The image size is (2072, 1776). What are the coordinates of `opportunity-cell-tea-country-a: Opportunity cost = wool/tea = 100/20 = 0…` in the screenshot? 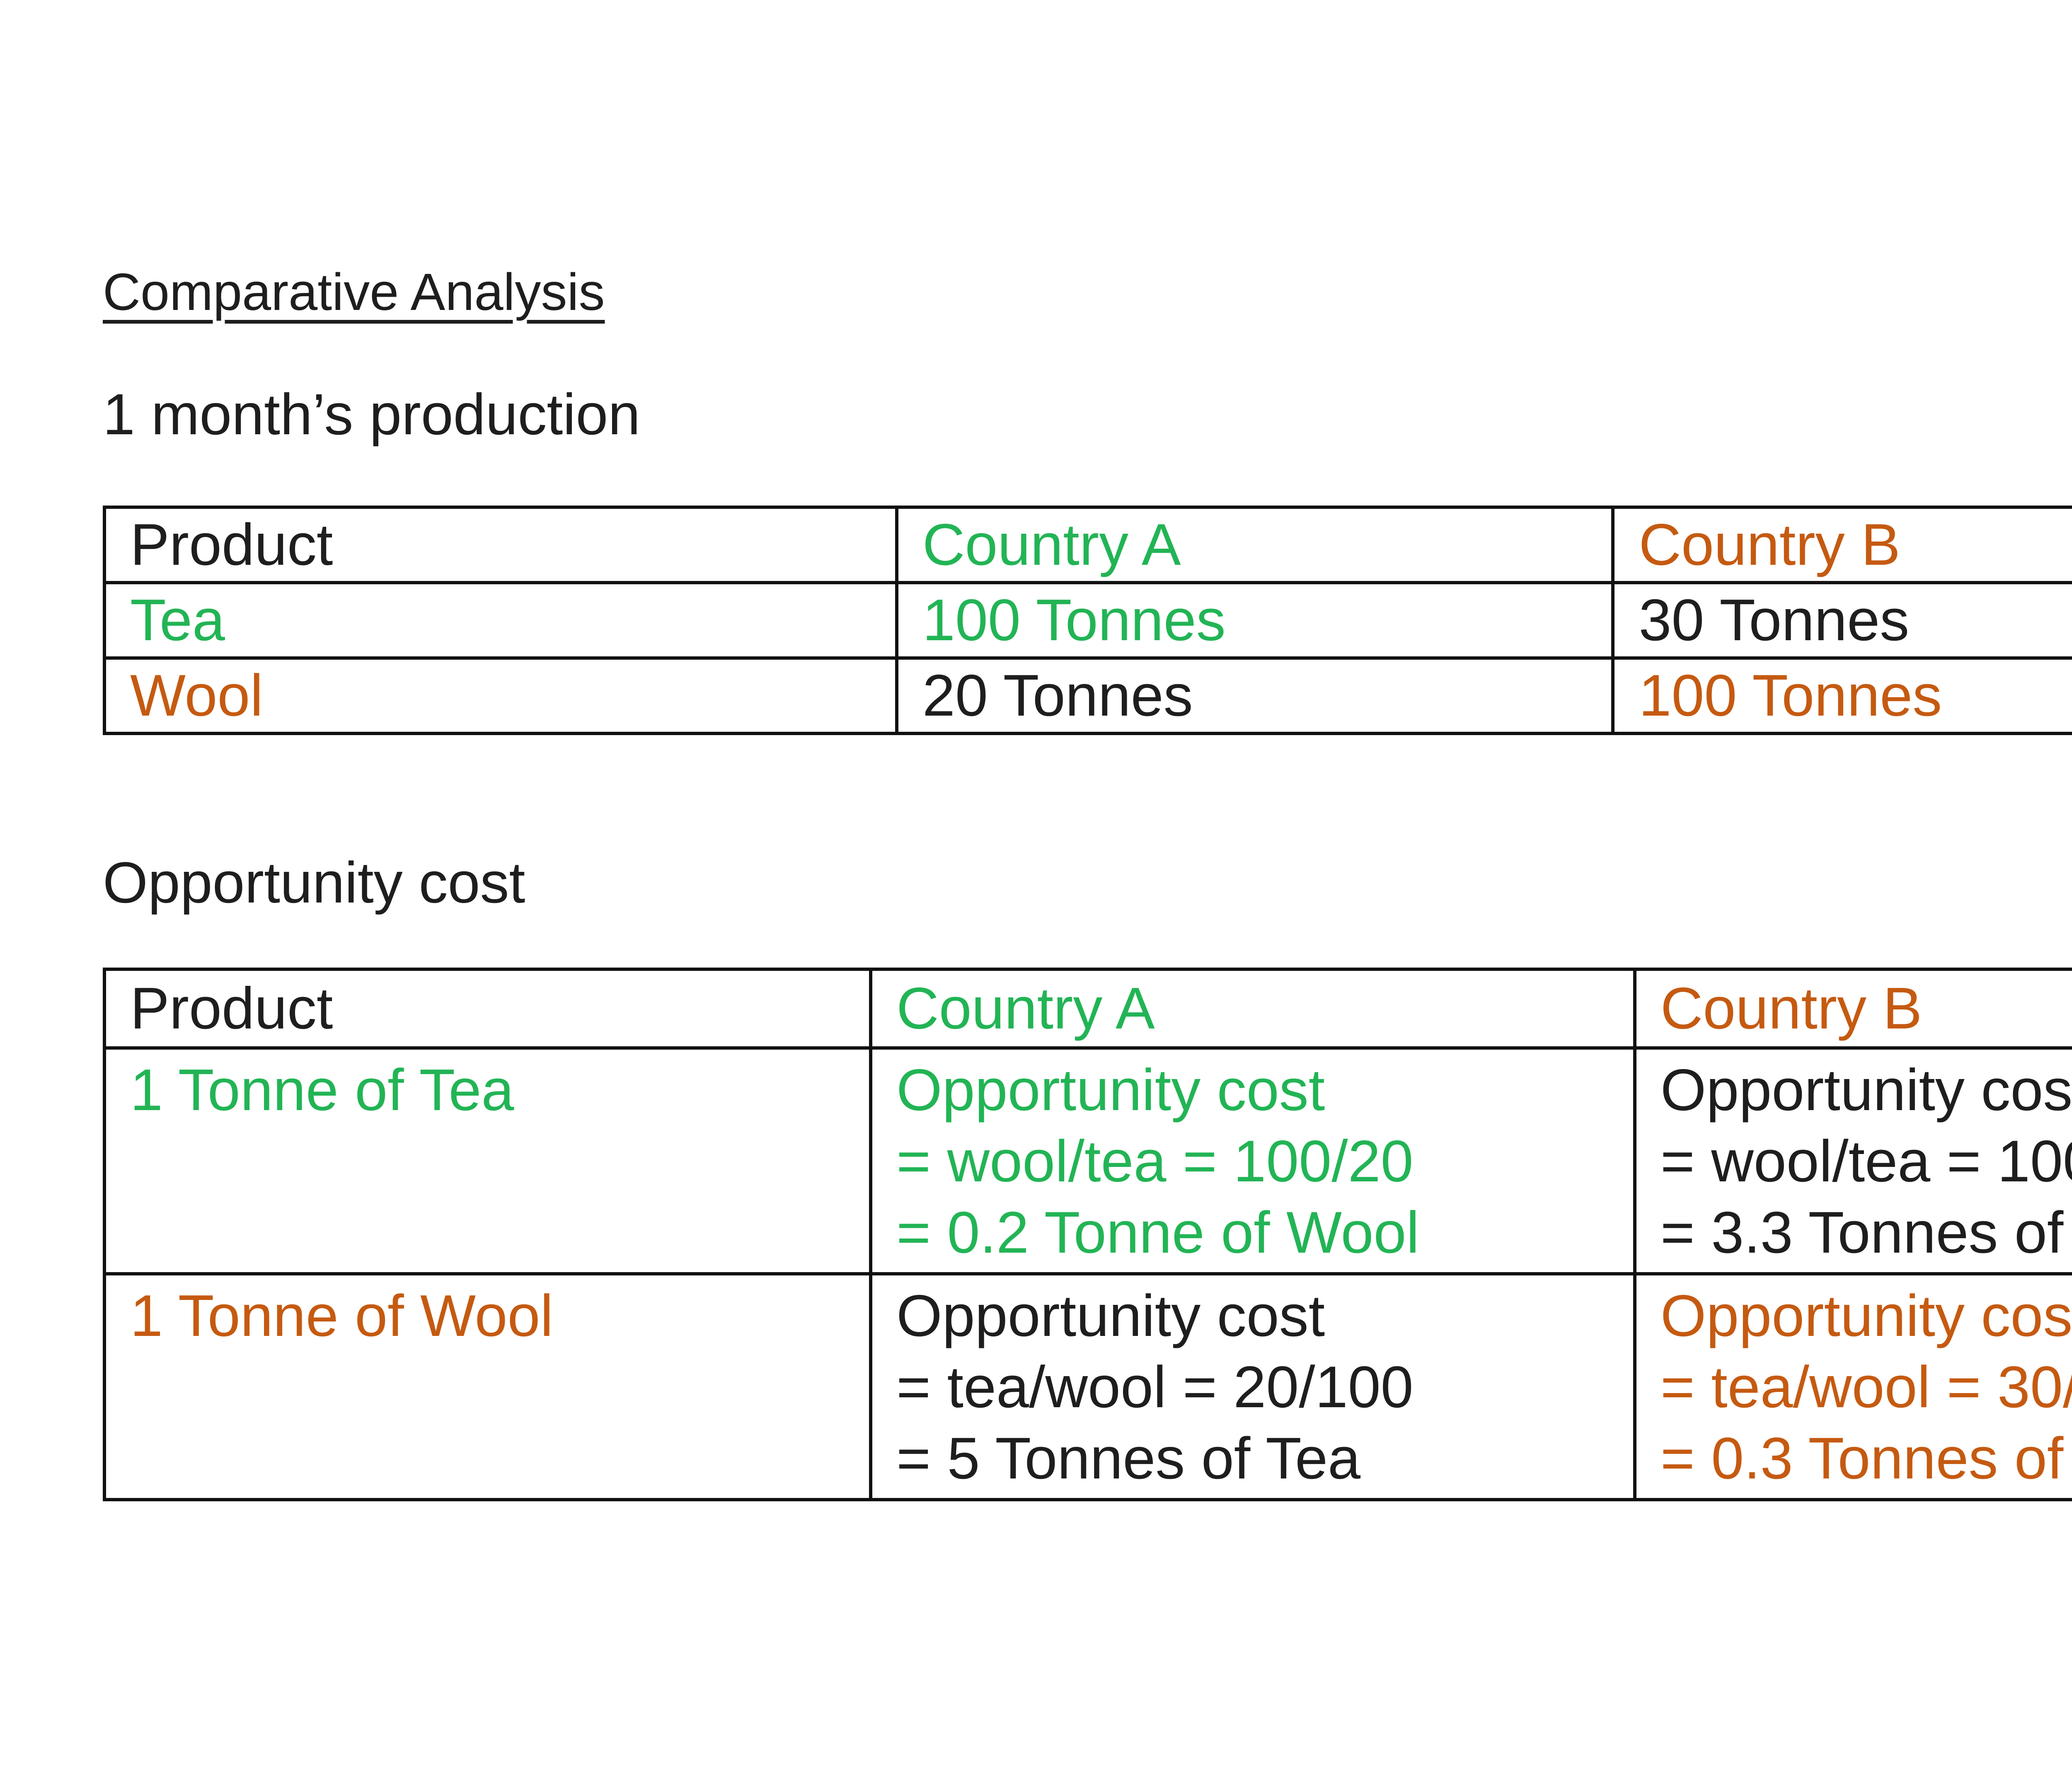 It's located at (1252, 1160).